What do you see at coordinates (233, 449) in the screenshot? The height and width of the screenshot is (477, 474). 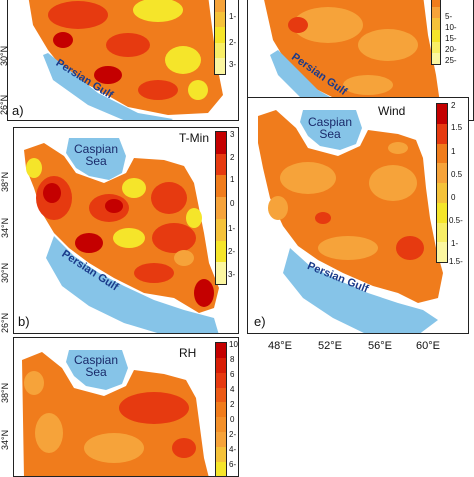 I see `colorbar-c-label: 4-` at bounding box center [233, 449].